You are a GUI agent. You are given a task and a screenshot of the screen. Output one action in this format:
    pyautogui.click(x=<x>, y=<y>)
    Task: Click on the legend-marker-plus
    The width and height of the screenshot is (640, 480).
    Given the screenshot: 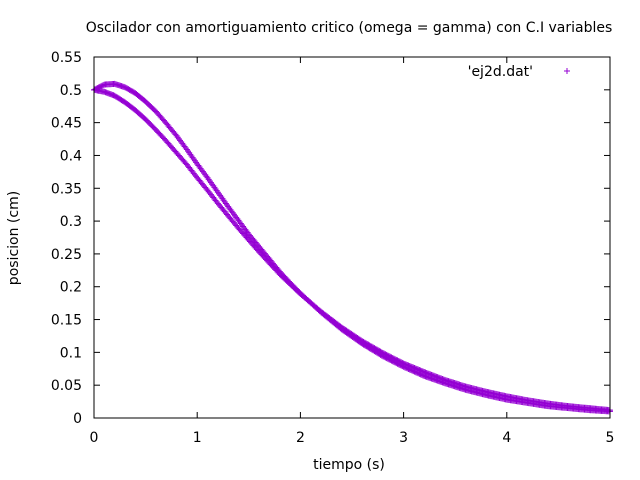 What is the action you would take?
    pyautogui.click(x=567, y=71)
    